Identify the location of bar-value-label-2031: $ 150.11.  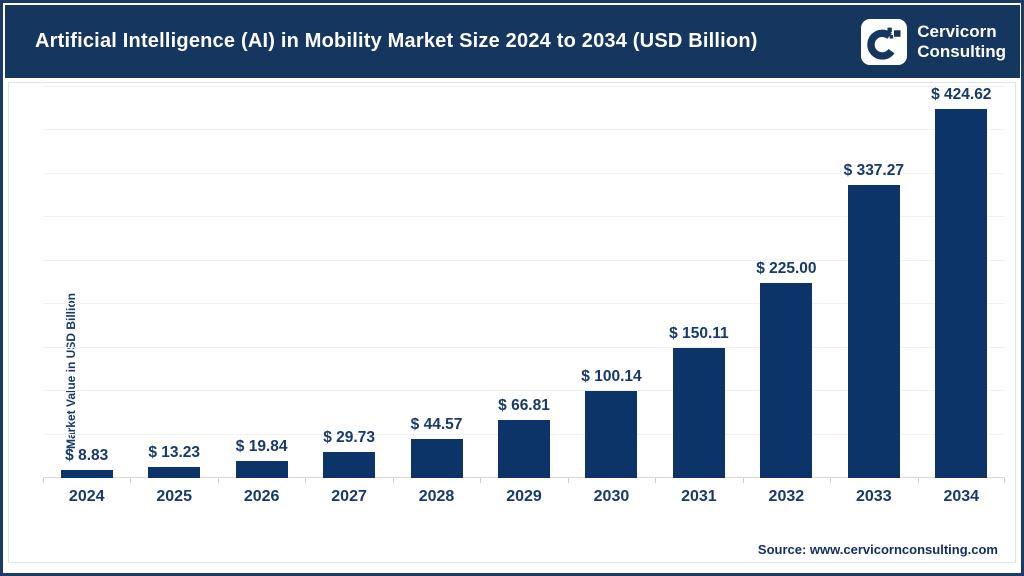
(699, 333).